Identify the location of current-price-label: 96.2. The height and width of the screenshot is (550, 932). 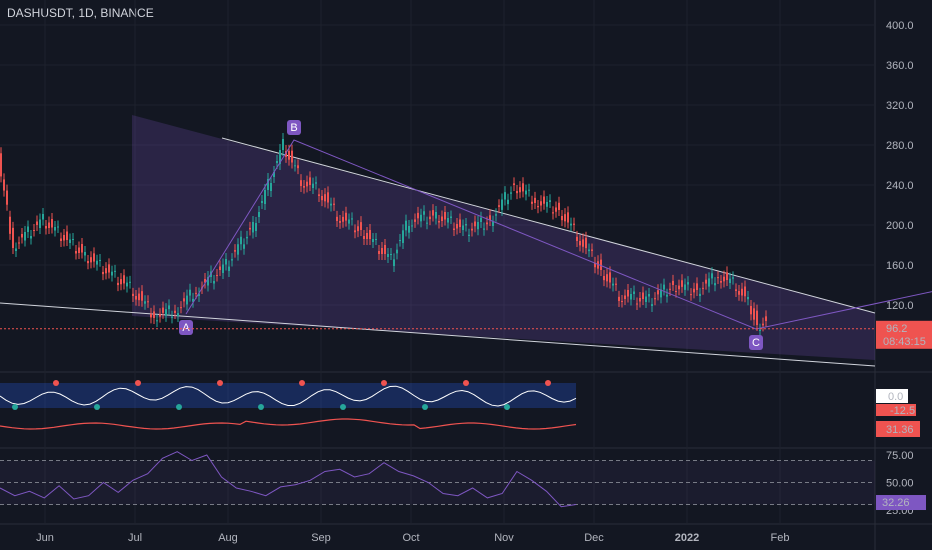
(896, 329).